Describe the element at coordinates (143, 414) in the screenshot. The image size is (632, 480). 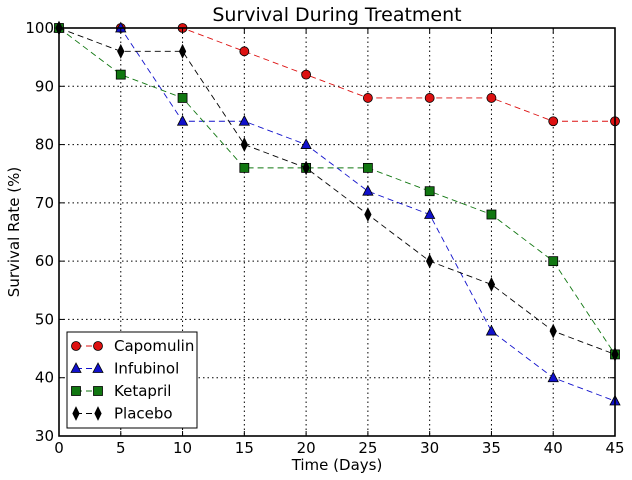
I see `legend-label: Placebo` at that location.